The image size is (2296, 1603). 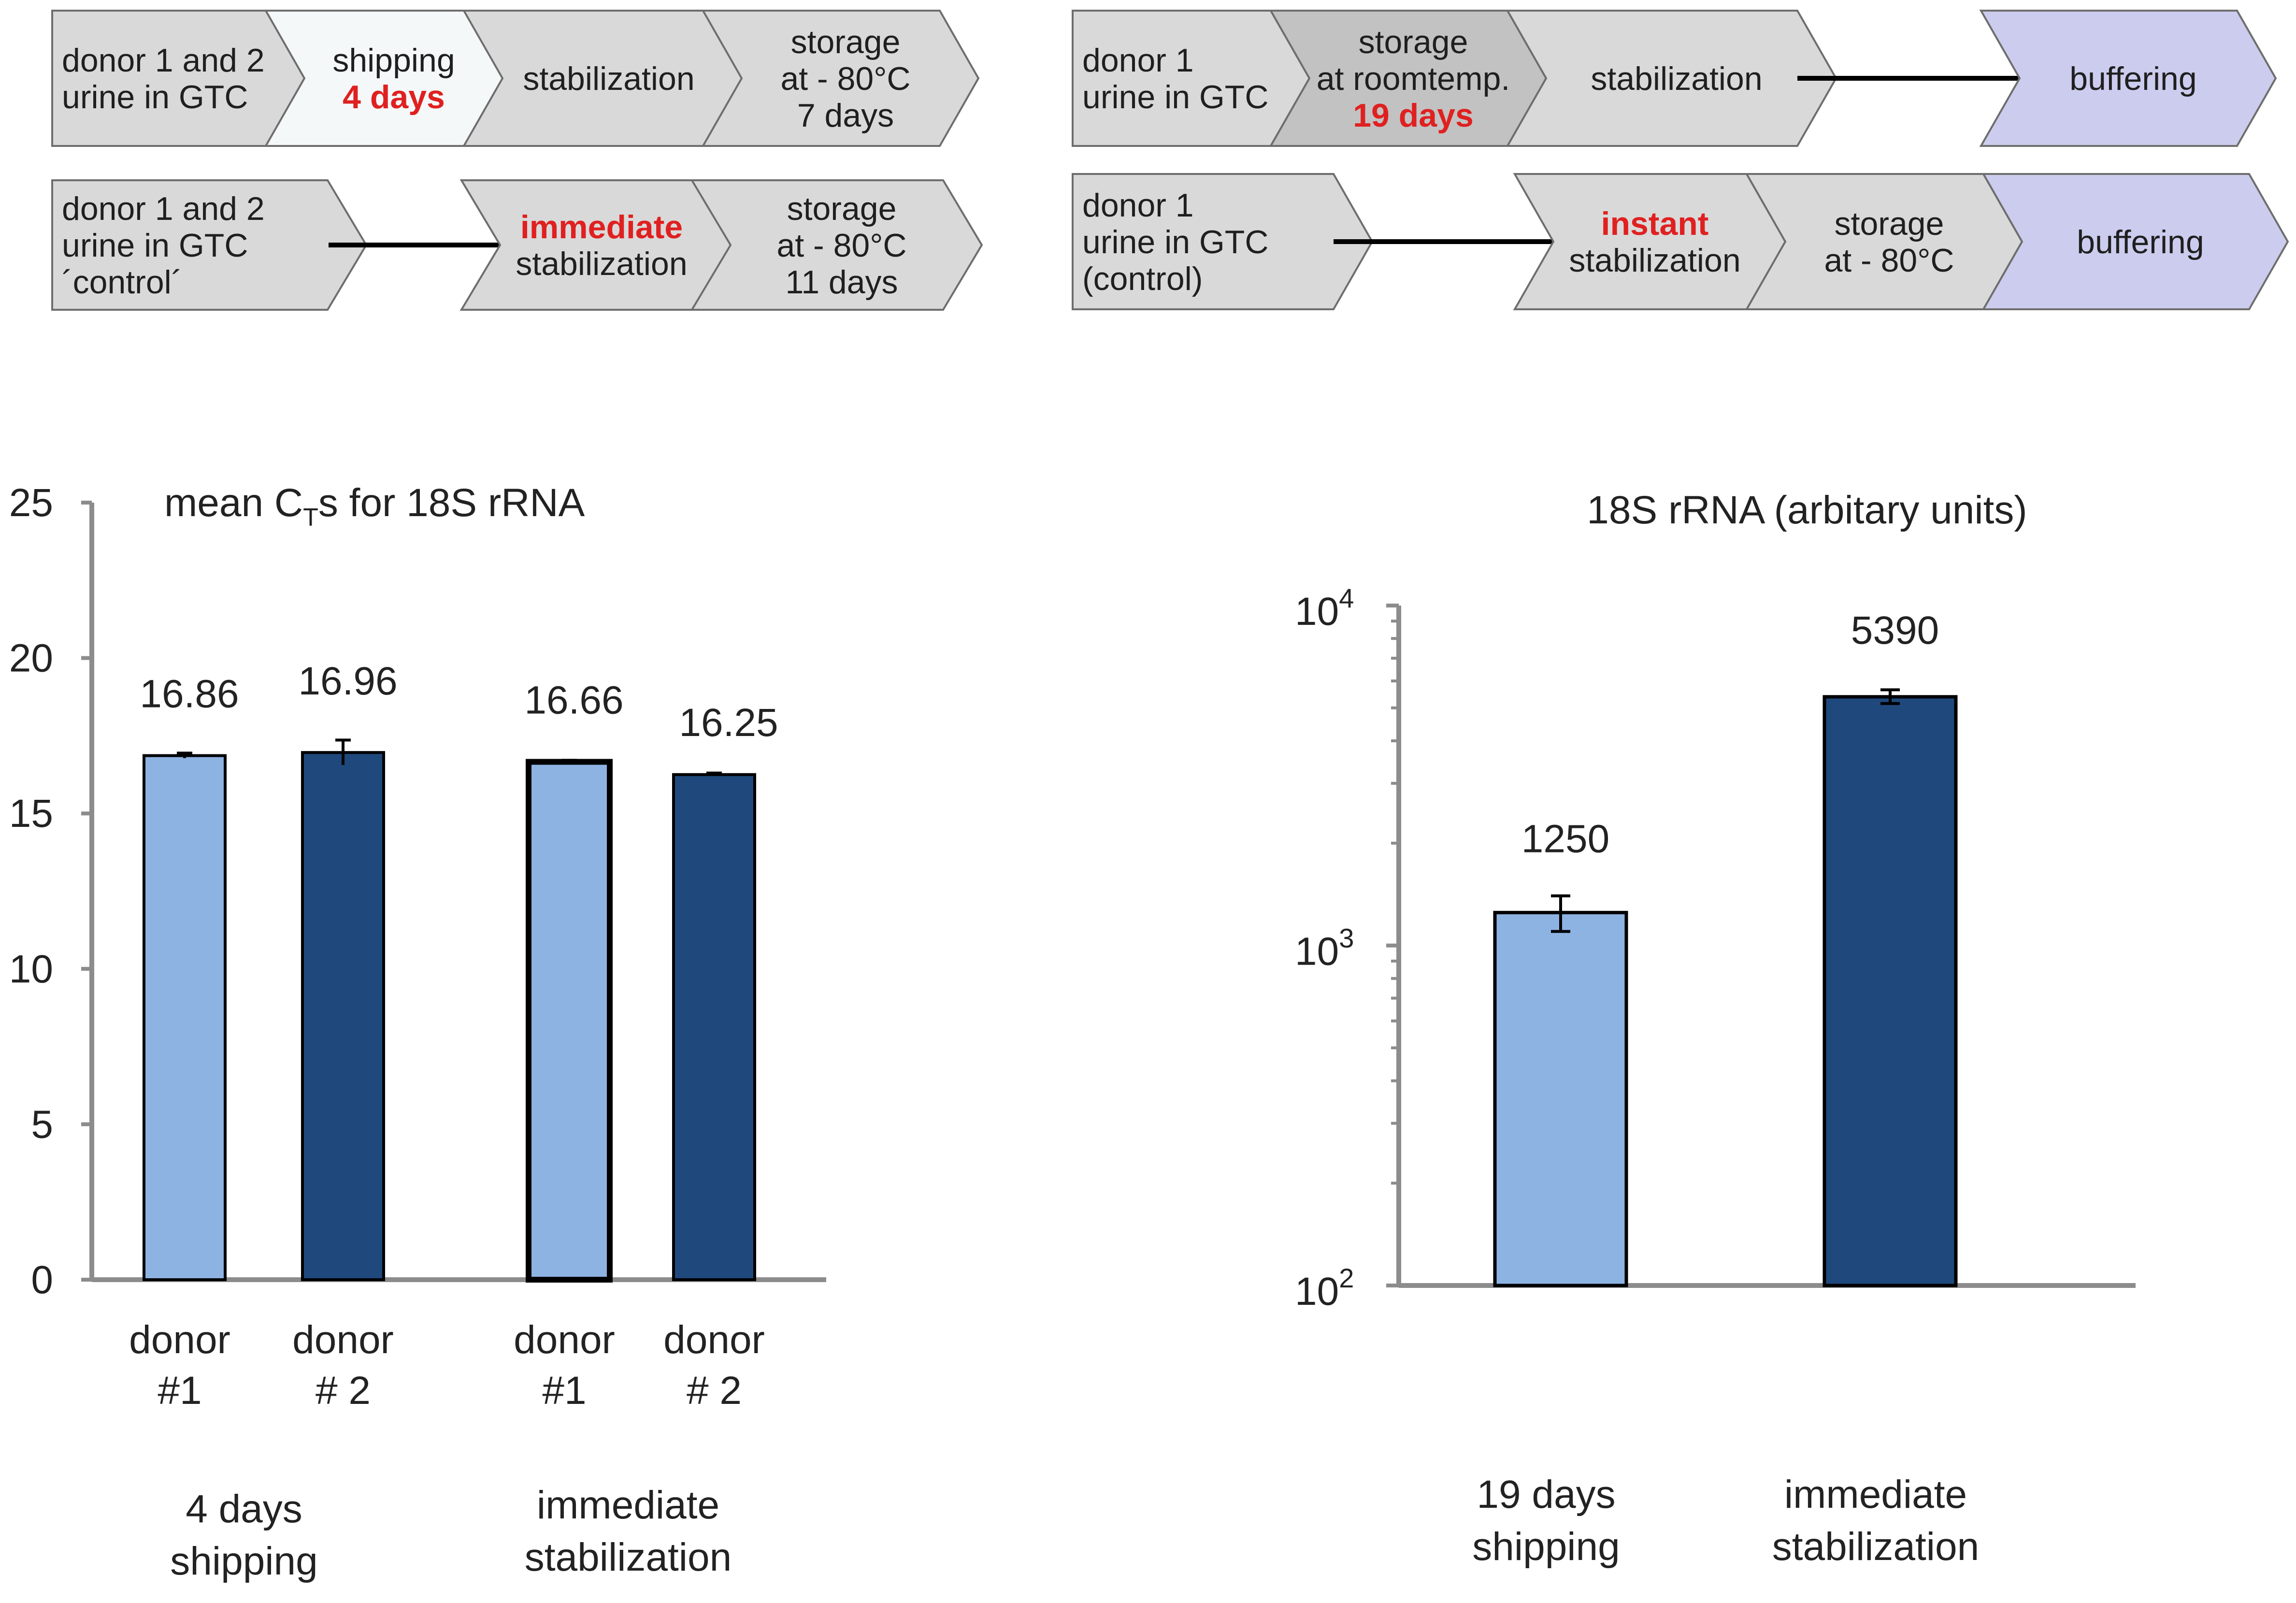 What do you see at coordinates (1546, 1494) in the screenshot?
I see `log-category-label-1: 19 days` at bounding box center [1546, 1494].